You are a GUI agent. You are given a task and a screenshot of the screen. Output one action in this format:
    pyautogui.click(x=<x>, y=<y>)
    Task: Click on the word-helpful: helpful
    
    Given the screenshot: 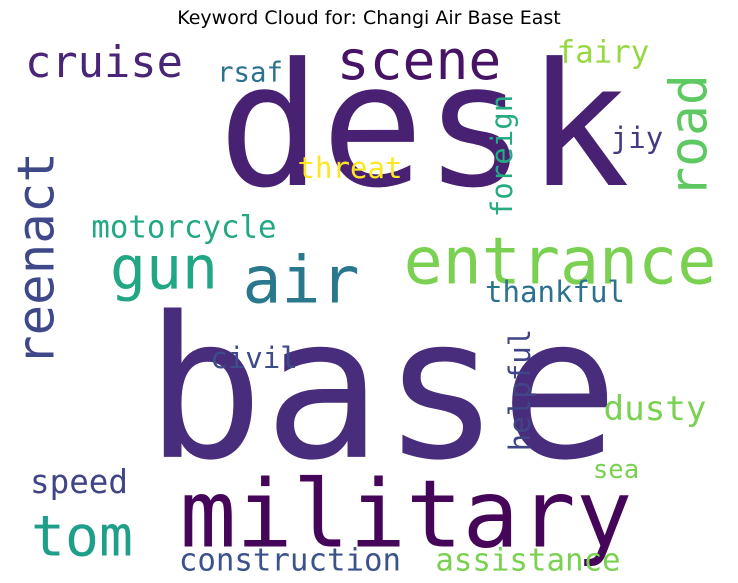 What is the action you would take?
    pyautogui.click(x=520, y=390)
    